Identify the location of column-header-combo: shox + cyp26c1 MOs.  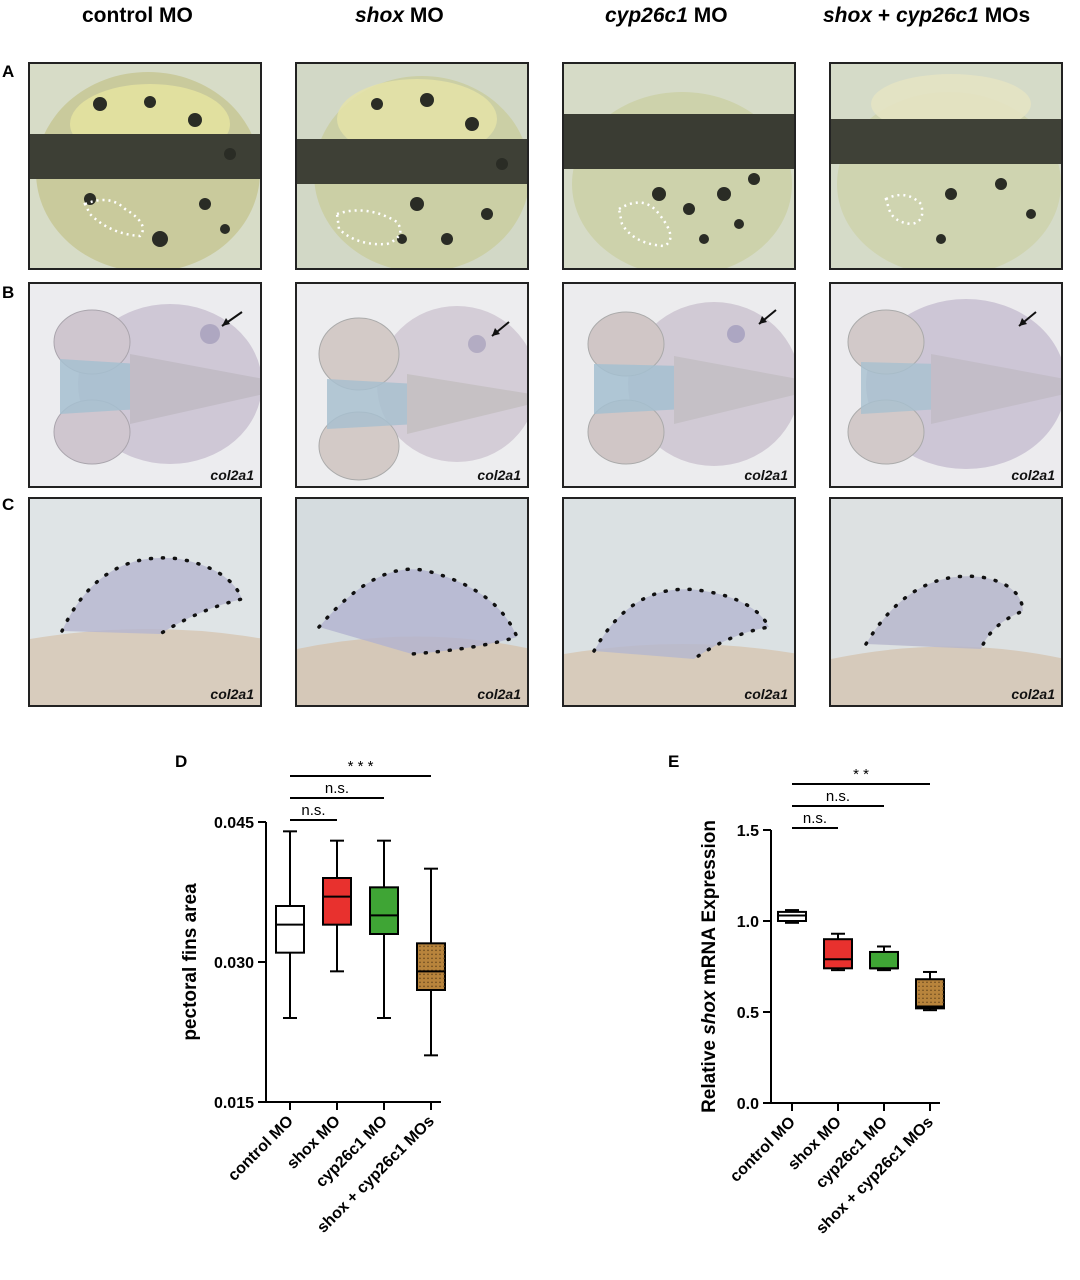
(927, 15).